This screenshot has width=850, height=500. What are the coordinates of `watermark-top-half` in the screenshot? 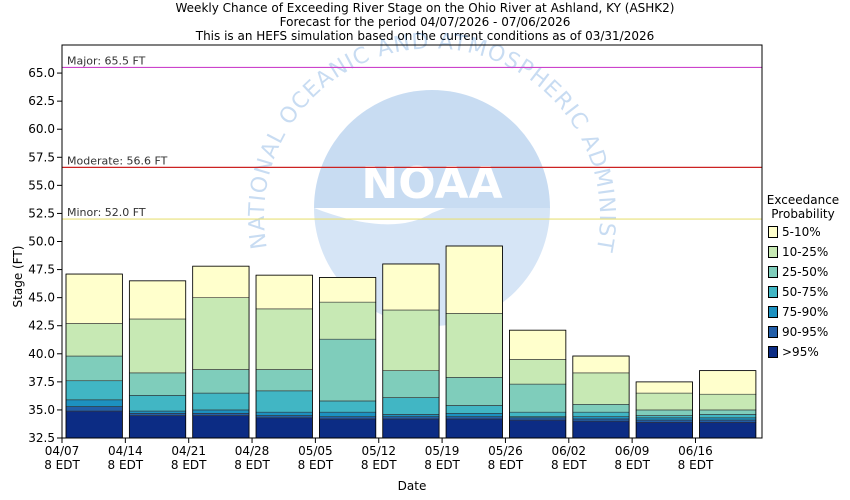 It's located at (432, 149).